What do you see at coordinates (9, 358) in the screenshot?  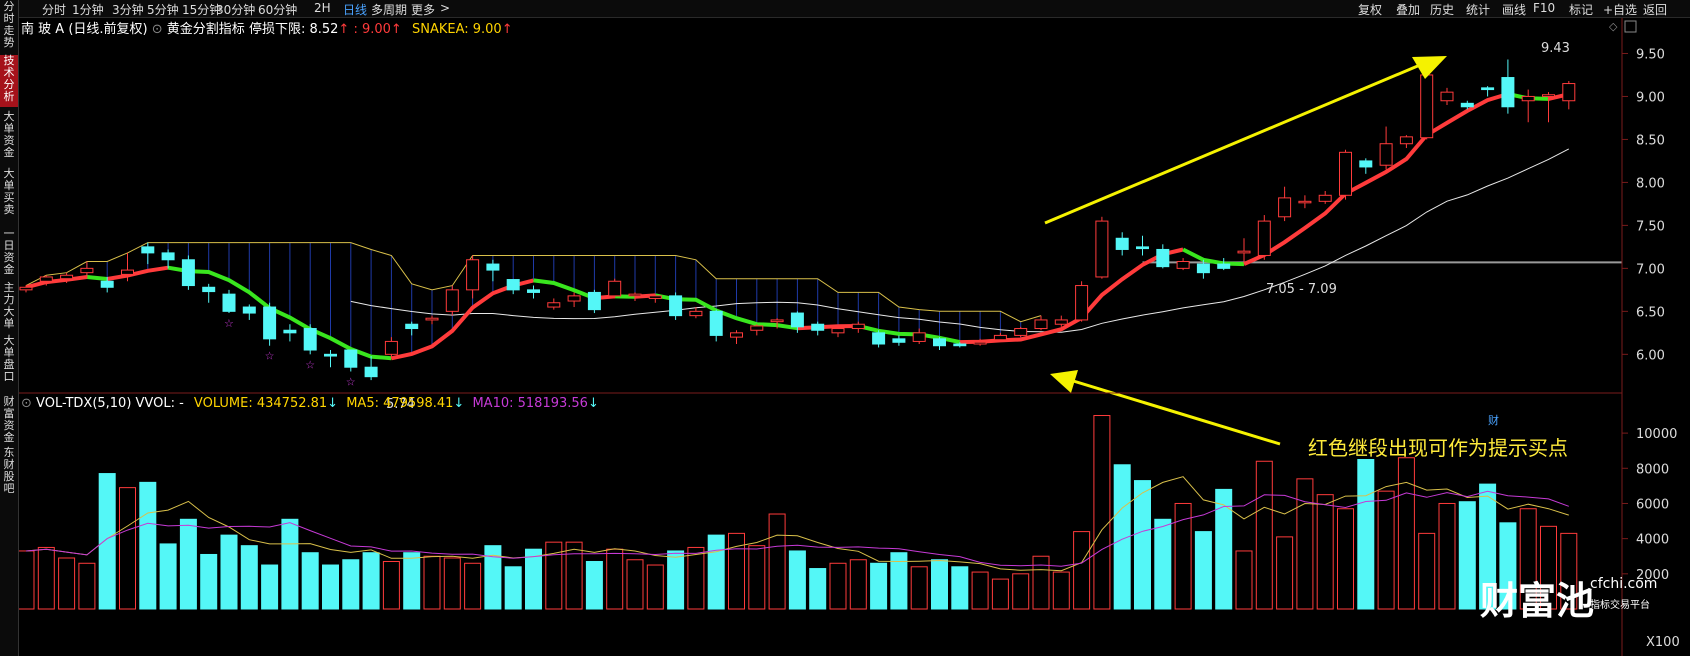 I see `sidebar-item: 大单盘口` at bounding box center [9, 358].